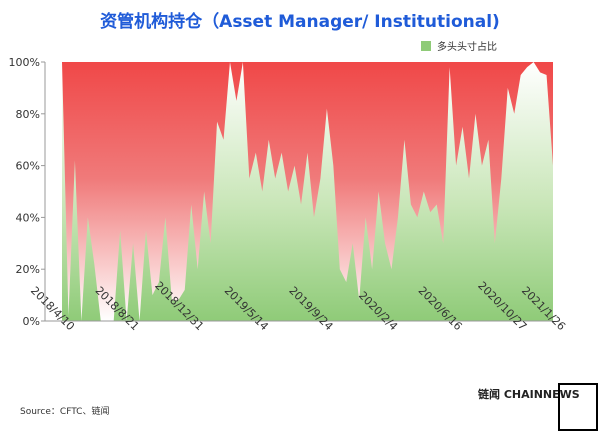 Image resolution: width=600 pixels, height=439 pixels. Describe the element at coordinates (529, 394) in the screenshot. I see `watermark: 链闻 CHAINNEWS` at that location.